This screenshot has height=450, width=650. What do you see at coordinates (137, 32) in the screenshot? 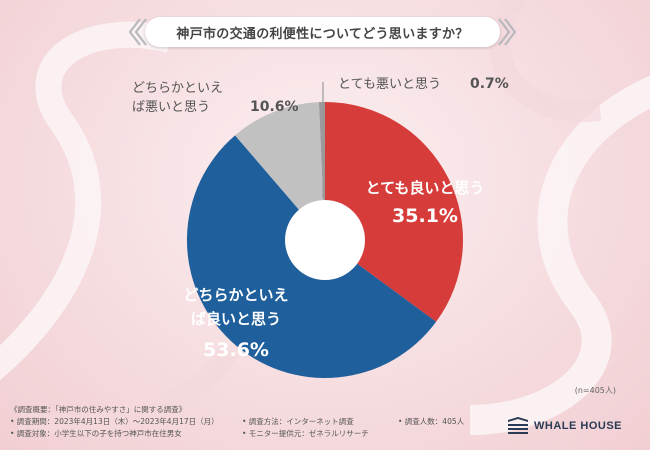
I see `chevron-left-icon` at bounding box center [137, 32].